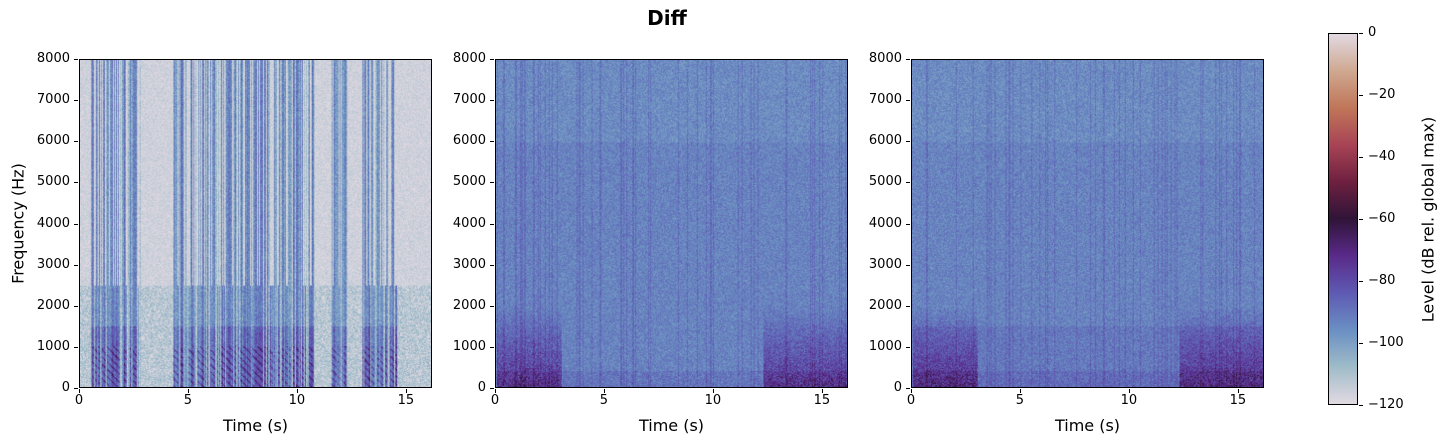 The image size is (1438, 445). I want to click on x-axis-label-2: Time (s), so click(671, 425).